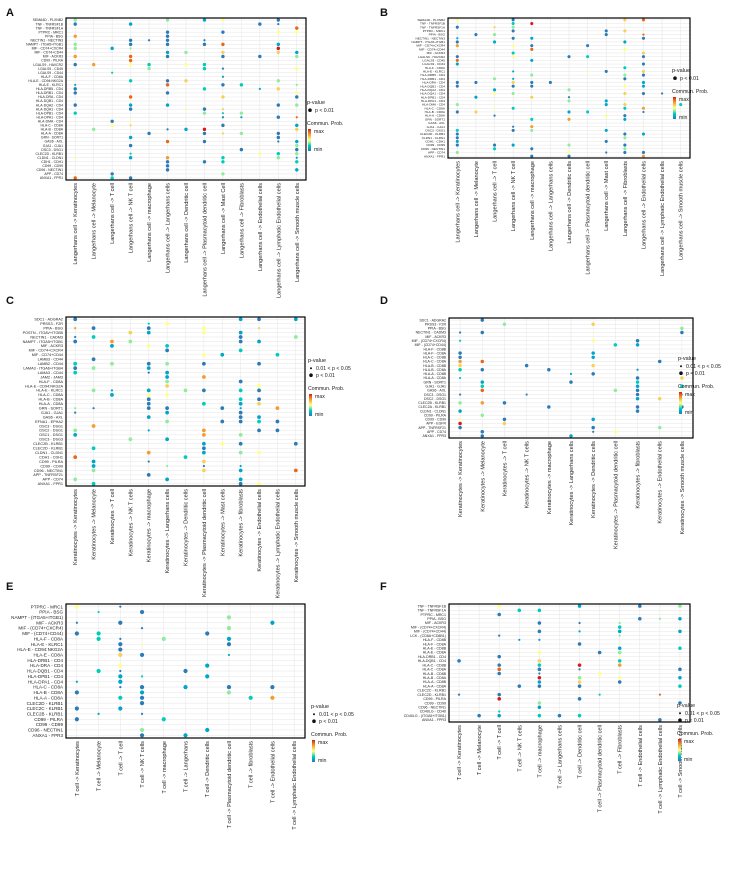 This screenshot has height=886, width=753. I want to click on row-label: SDC1 - ADGRA2, so click(48, 320).